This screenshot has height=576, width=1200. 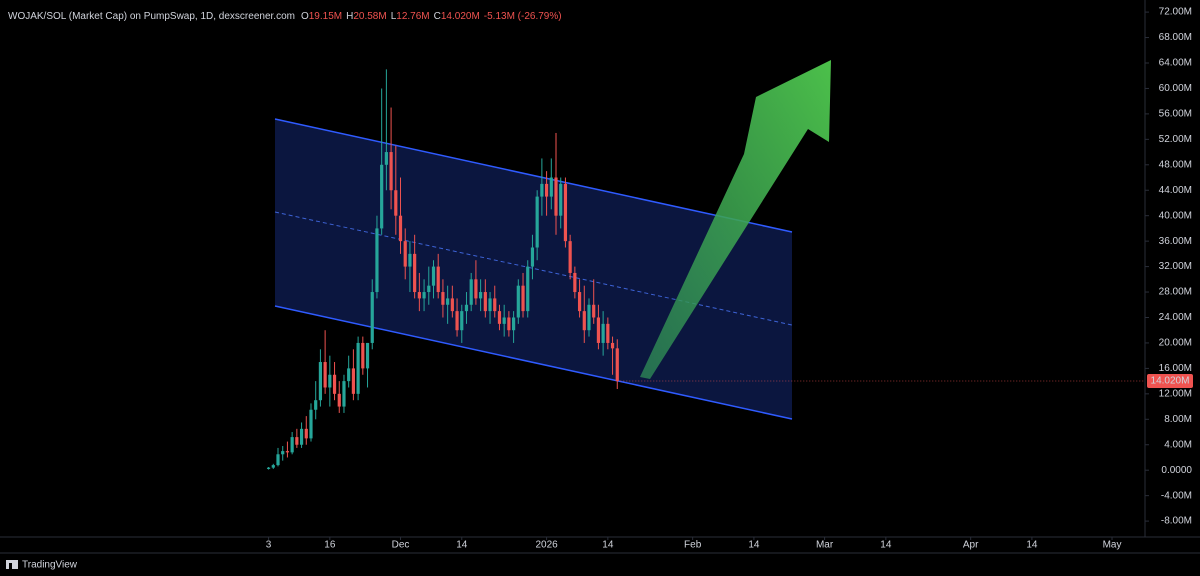 I want to click on ohlc-value: 19.15M, so click(x=325, y=16).